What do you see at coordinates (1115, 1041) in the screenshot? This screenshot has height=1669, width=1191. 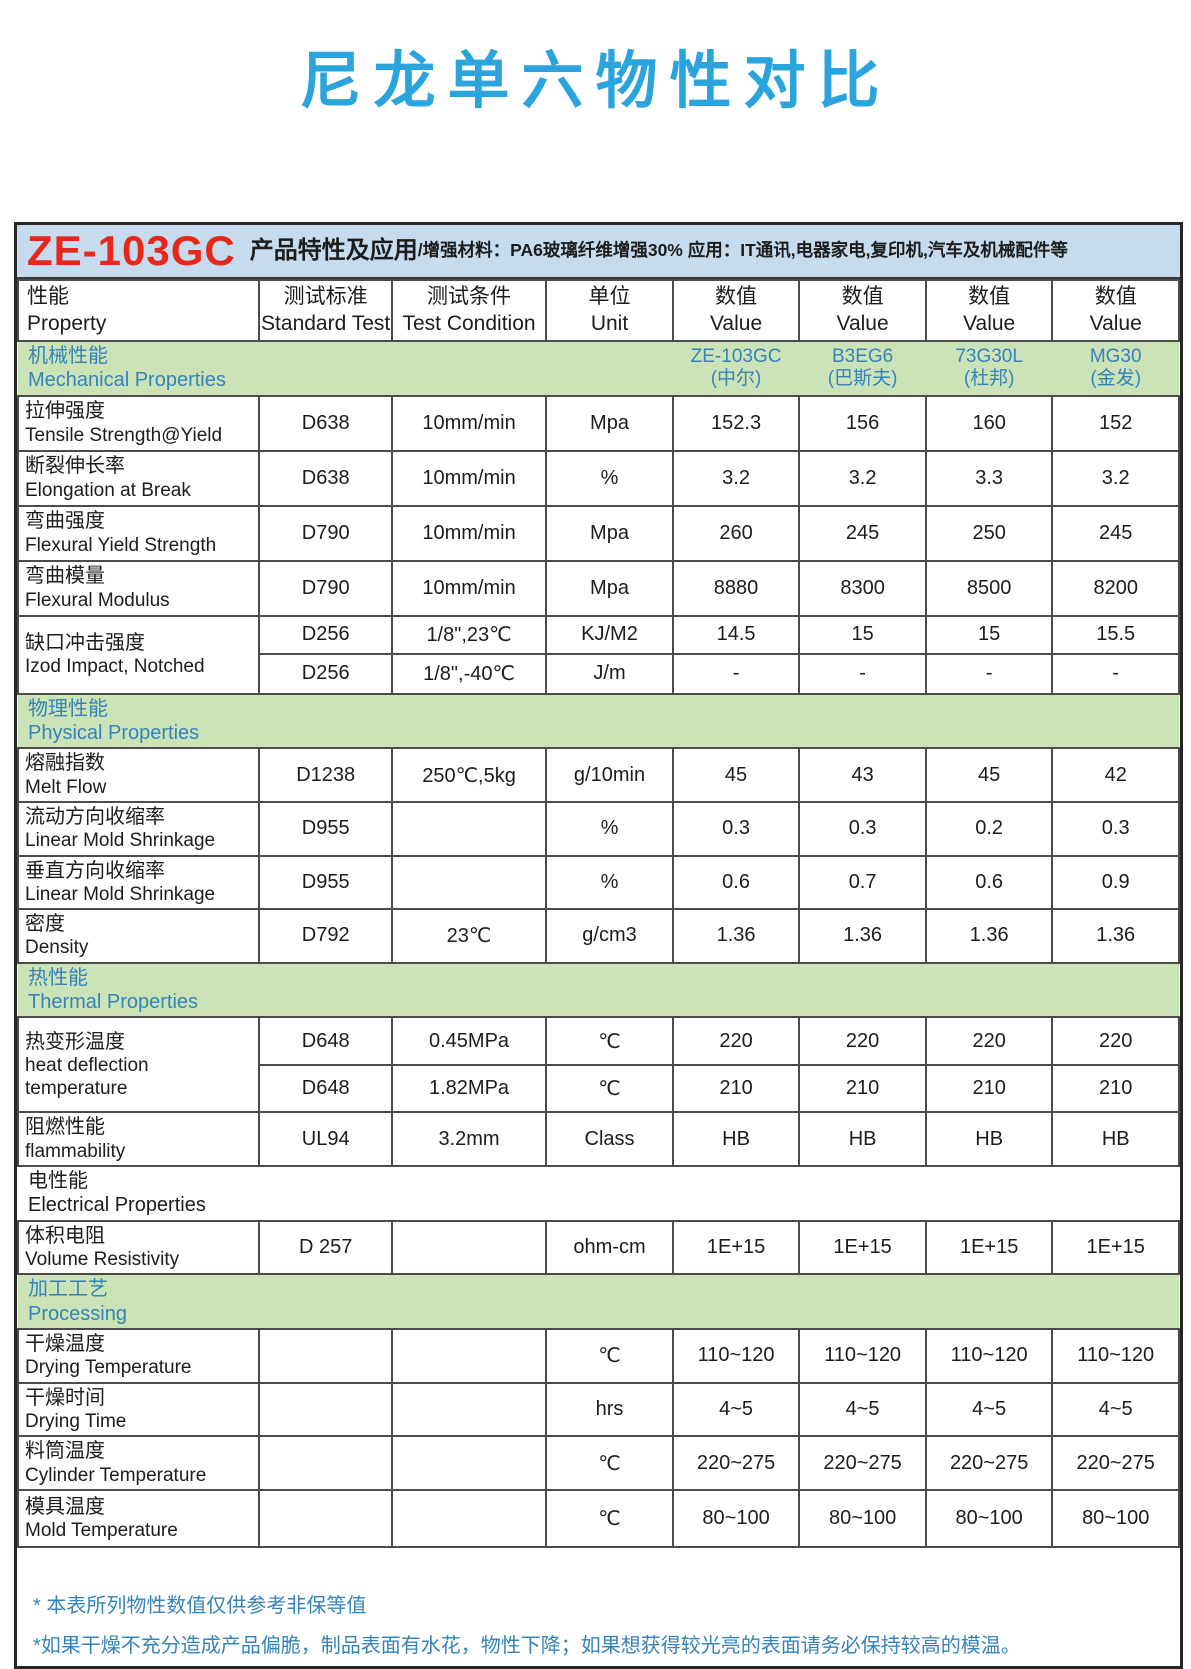 I see `value-cell: 220` at bounding box center [1115, 1041].